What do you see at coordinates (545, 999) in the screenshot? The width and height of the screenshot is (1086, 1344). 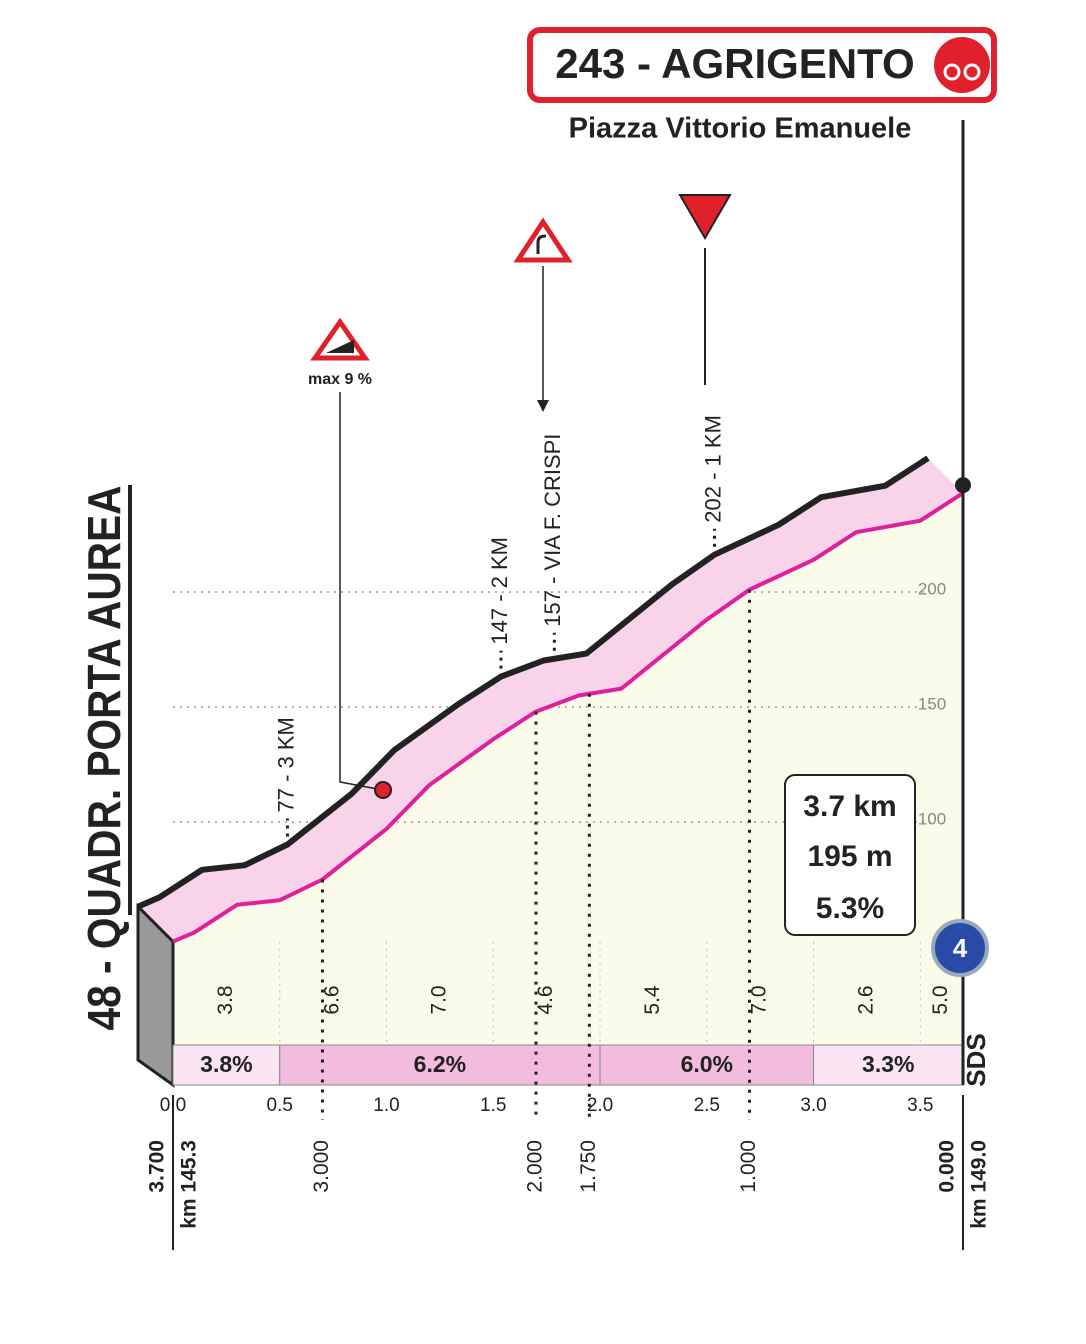 I see `local-gradient: 4.6` at bounding box center [545, 999].